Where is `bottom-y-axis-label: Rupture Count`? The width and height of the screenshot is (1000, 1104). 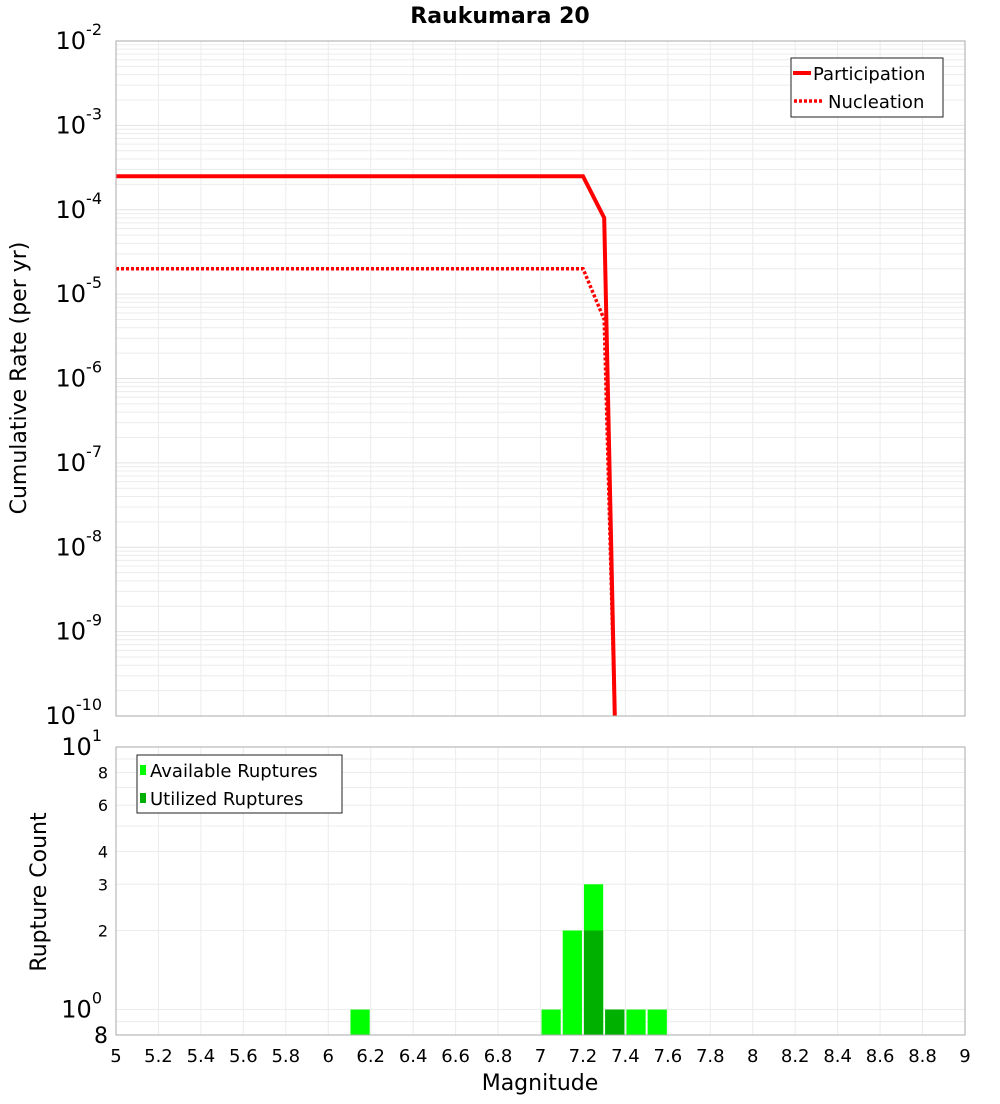
bottom-y-axis-label: Rupture Count is located at coordinates (39, 892).